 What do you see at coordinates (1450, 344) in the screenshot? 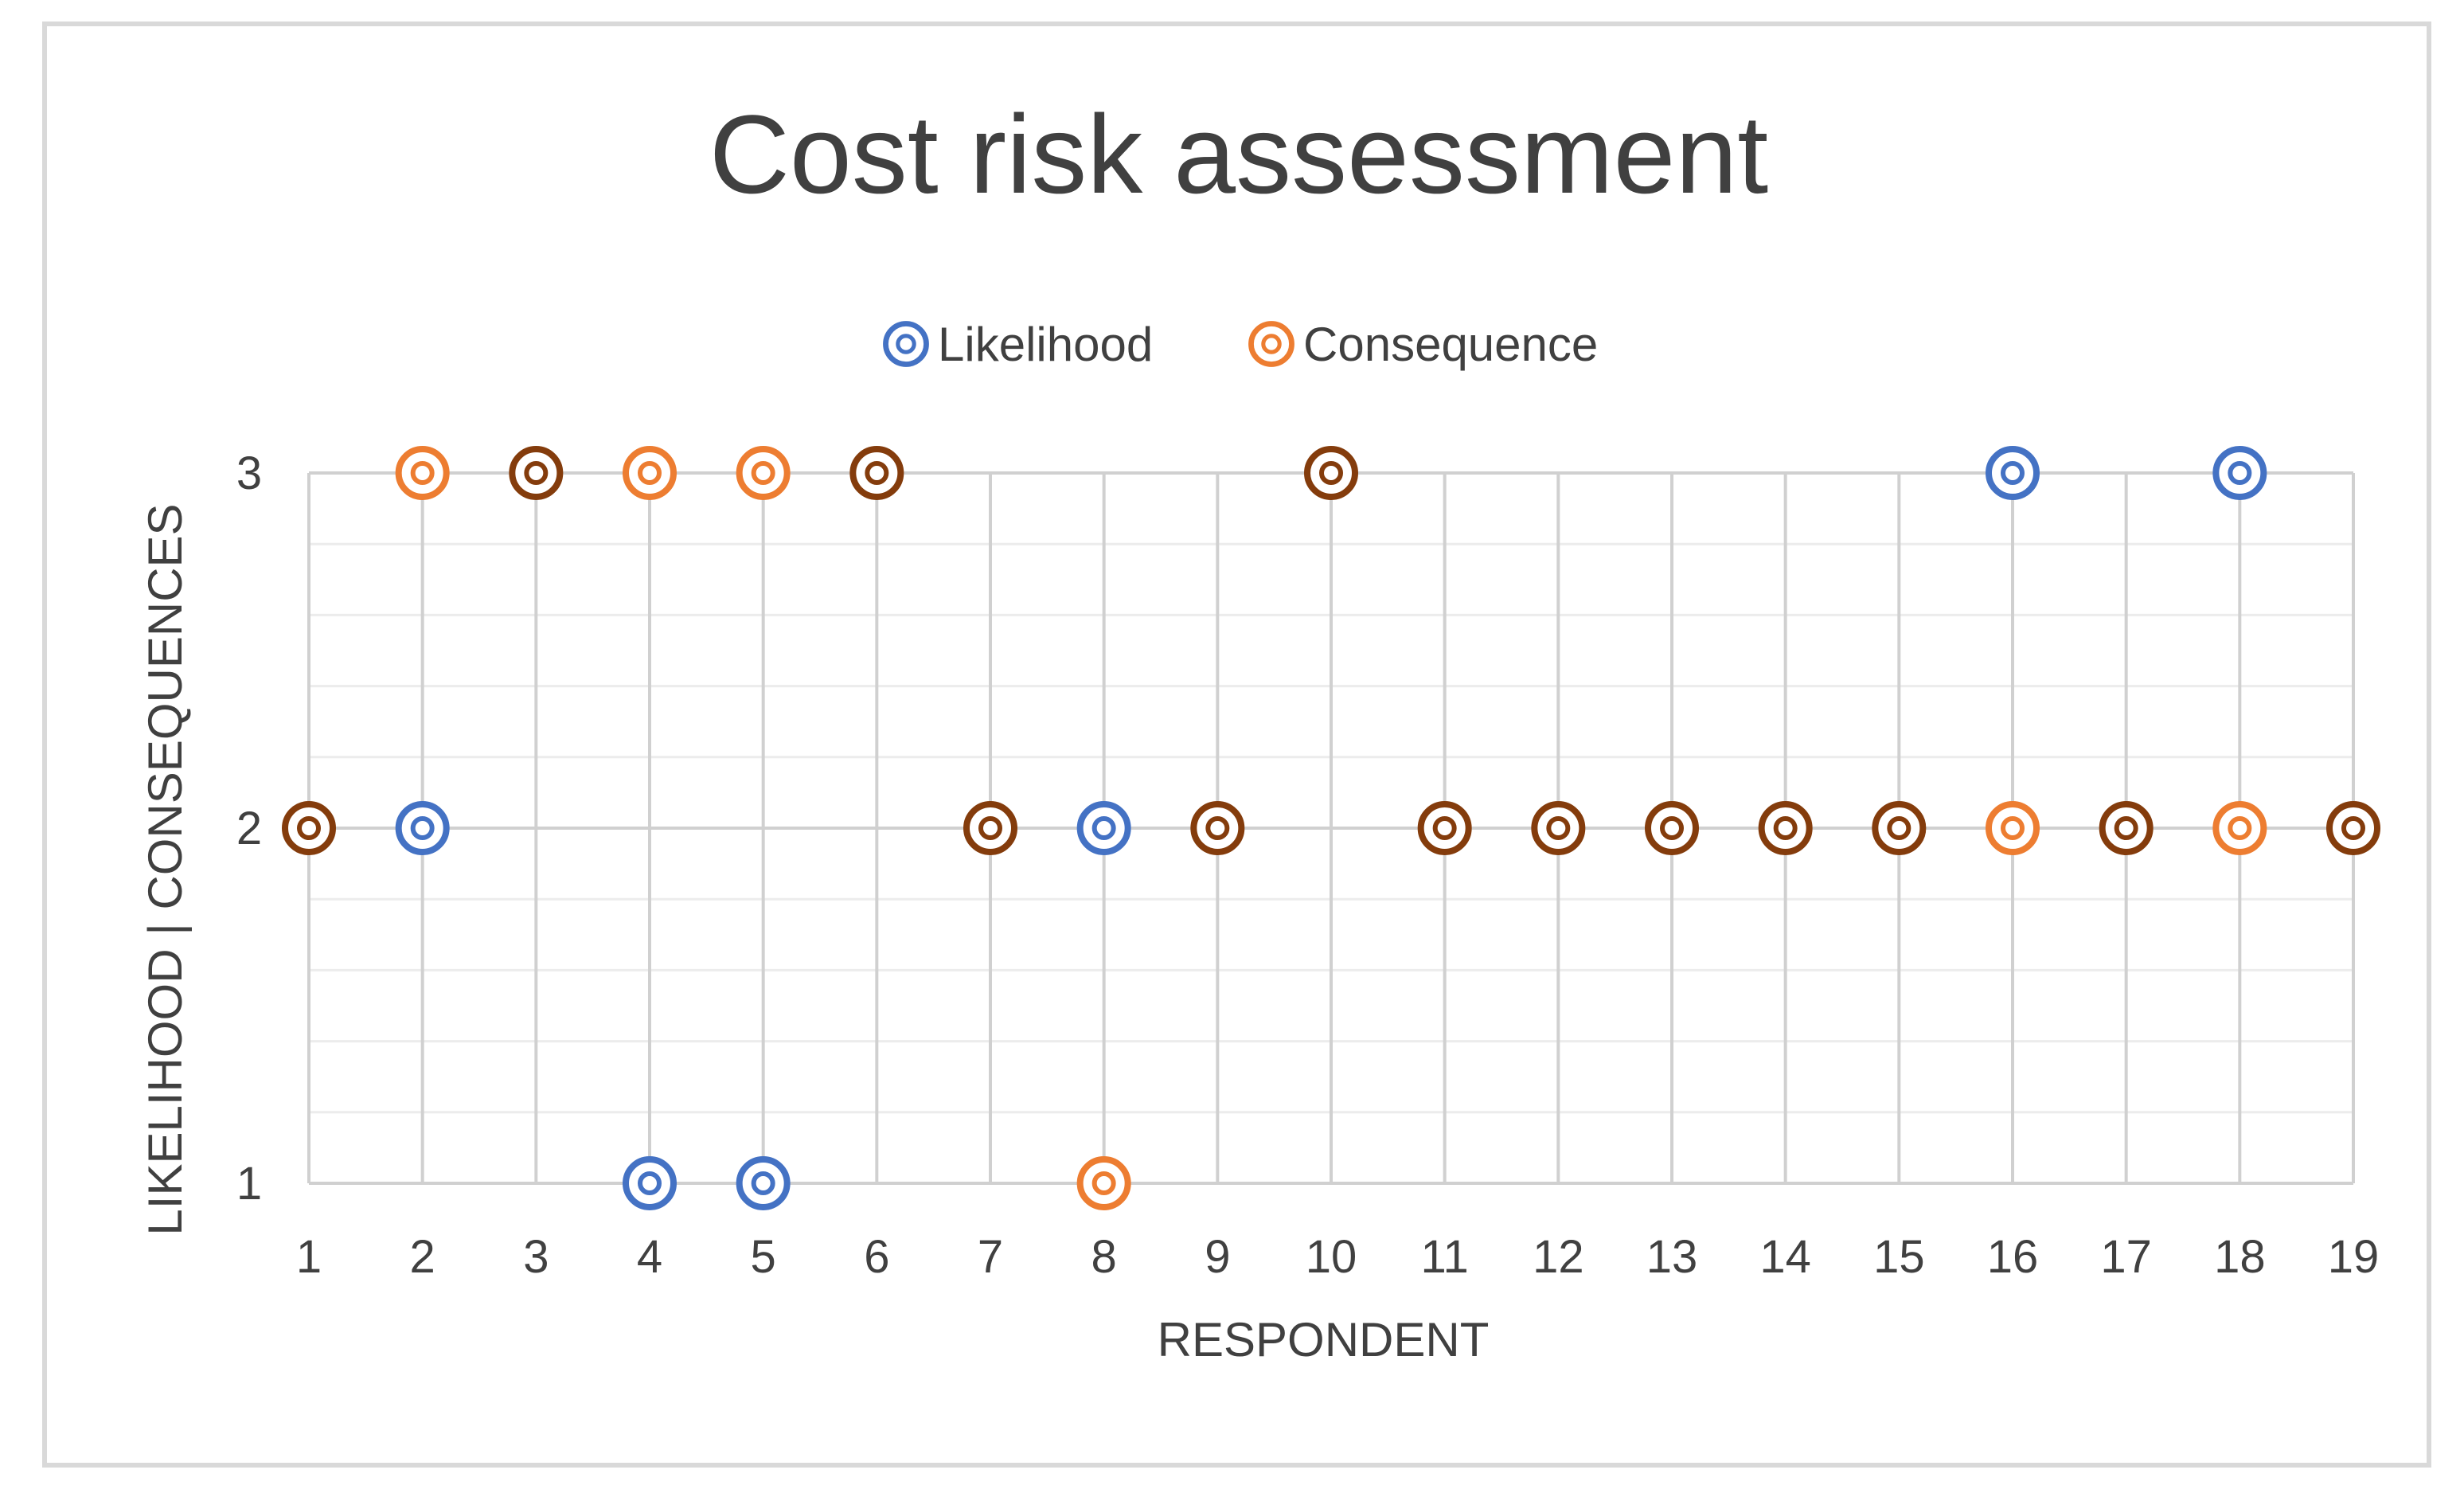
I see `legend-label: Consequence` at bounding box center [1450, 344].